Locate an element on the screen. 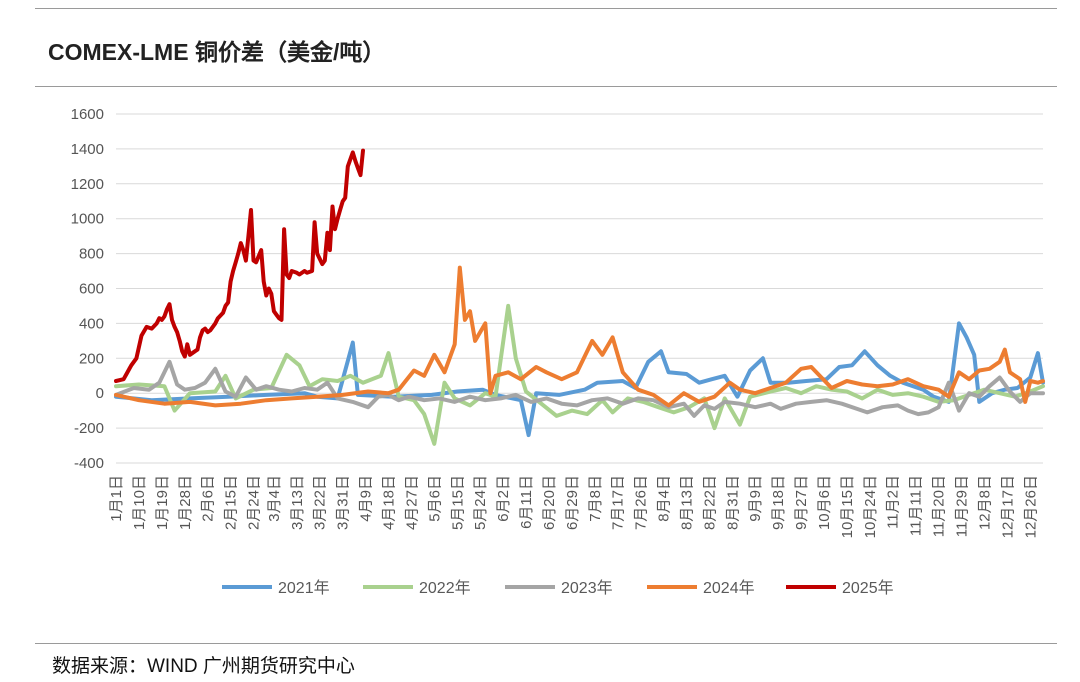 The width and height of the screenshot is (1080, 682). top-rule is located at coordinates (546, 8).